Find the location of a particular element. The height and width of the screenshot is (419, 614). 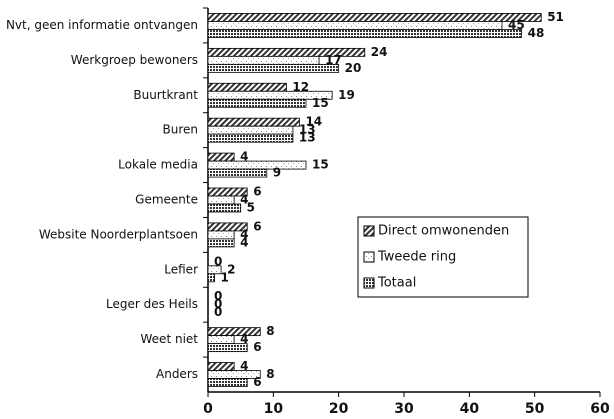

x-tick-label: 30 is located at coordinates (404, 409).